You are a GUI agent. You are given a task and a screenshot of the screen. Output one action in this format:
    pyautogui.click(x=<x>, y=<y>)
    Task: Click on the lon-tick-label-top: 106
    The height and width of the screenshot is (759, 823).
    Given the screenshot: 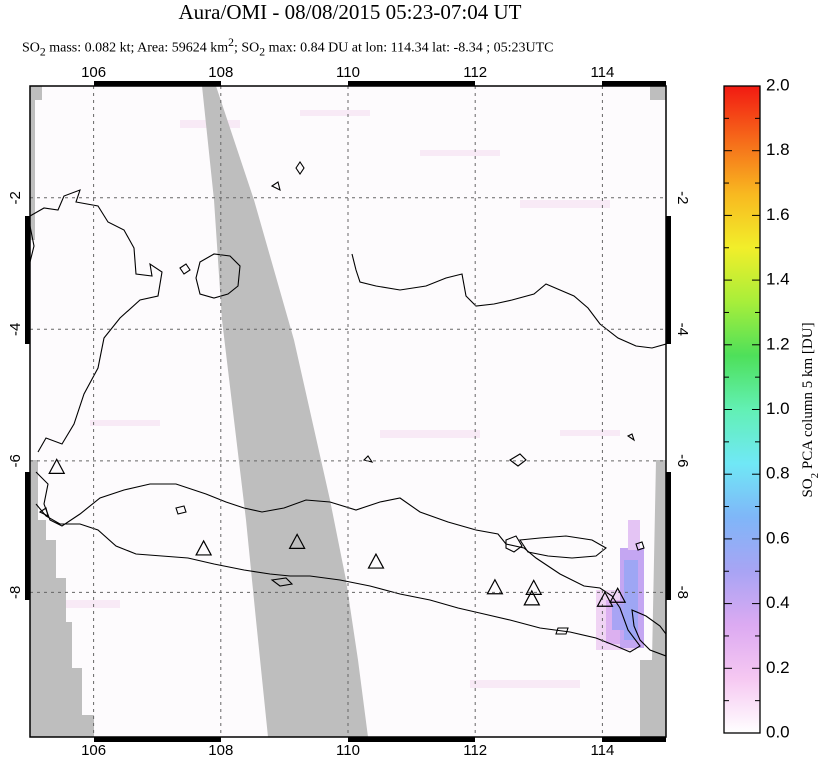 What is the action you would take?
    pyautogui.click(x=93, y=72)
    